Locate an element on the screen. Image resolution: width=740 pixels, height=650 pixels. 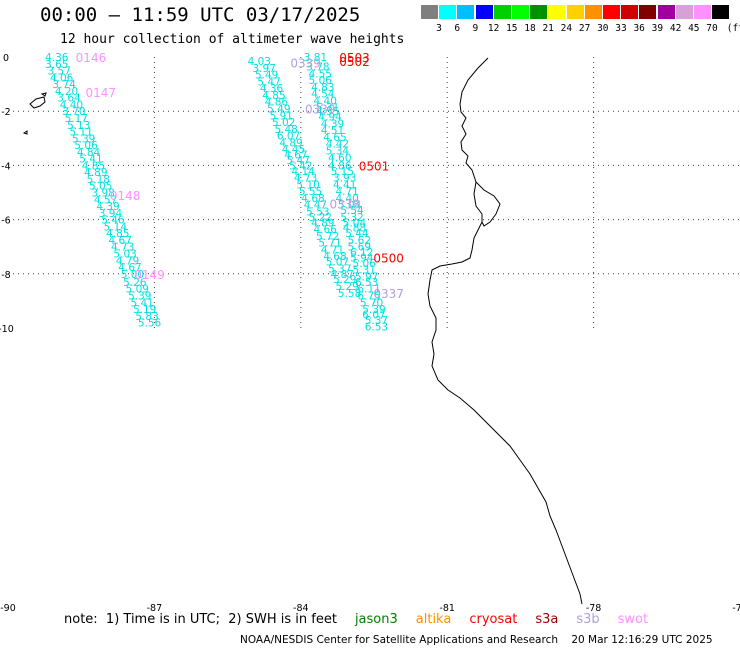
satellite-name: jason3 is located at coordinates (376, 619).